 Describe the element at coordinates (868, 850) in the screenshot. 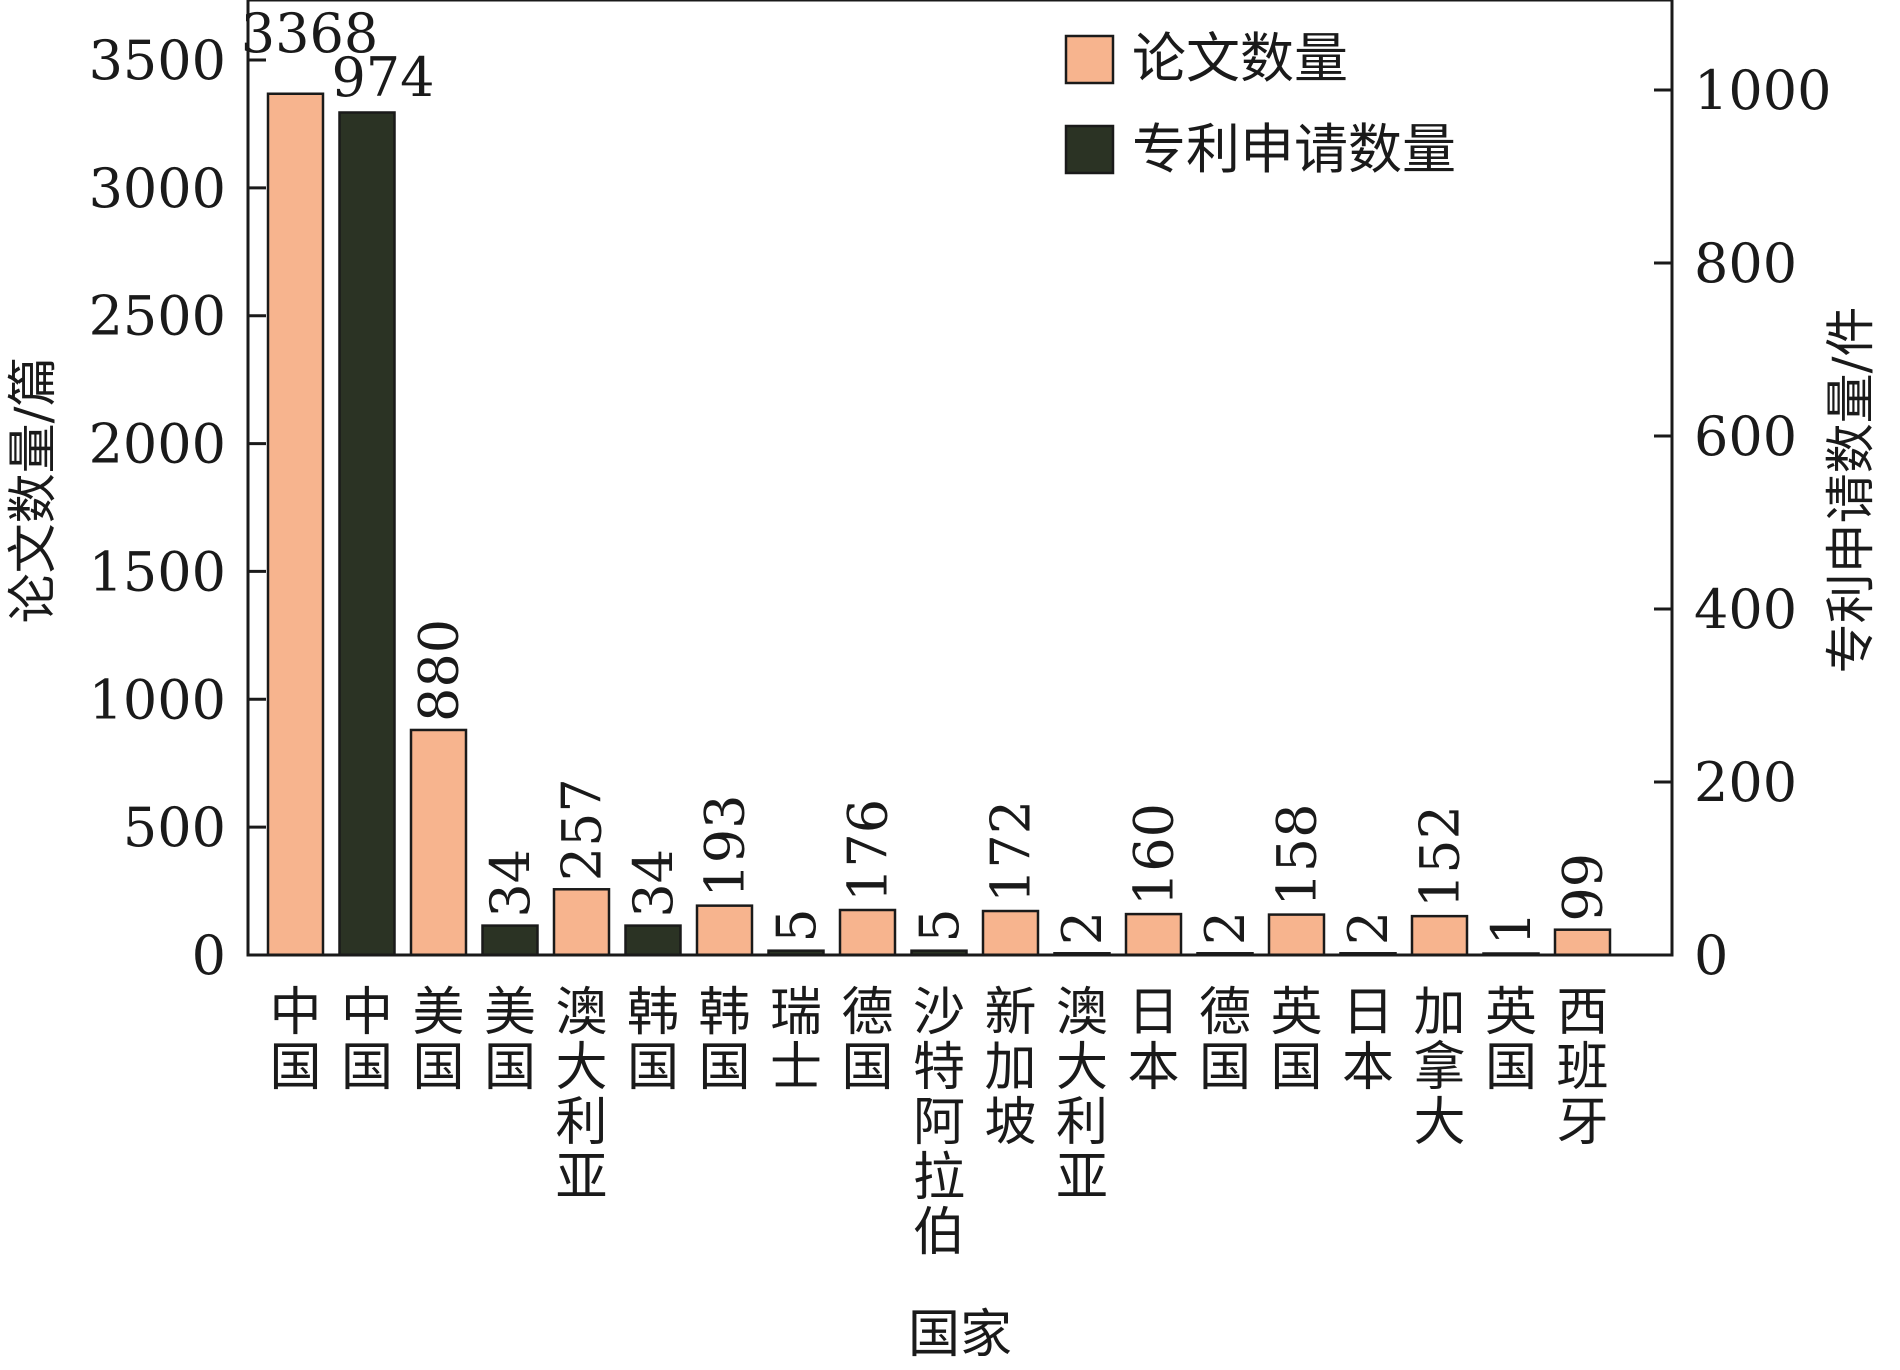

I see `paper-value-label: 176` at that location.